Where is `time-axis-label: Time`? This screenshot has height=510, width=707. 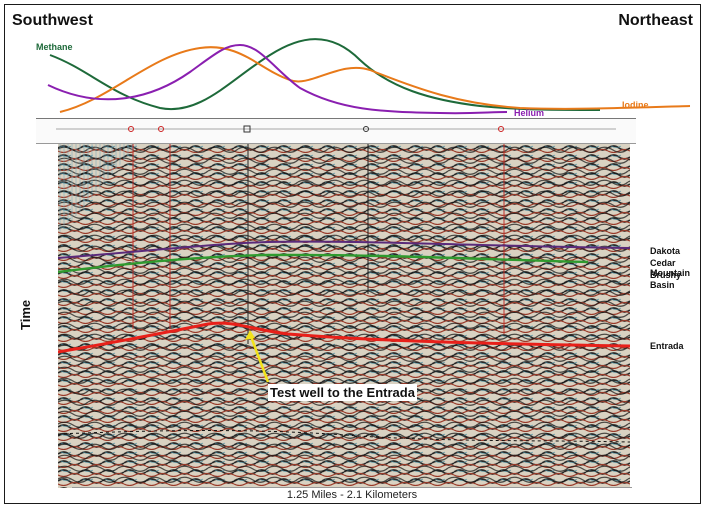 time-axis-label: Time is located at coordinates (25, 314).